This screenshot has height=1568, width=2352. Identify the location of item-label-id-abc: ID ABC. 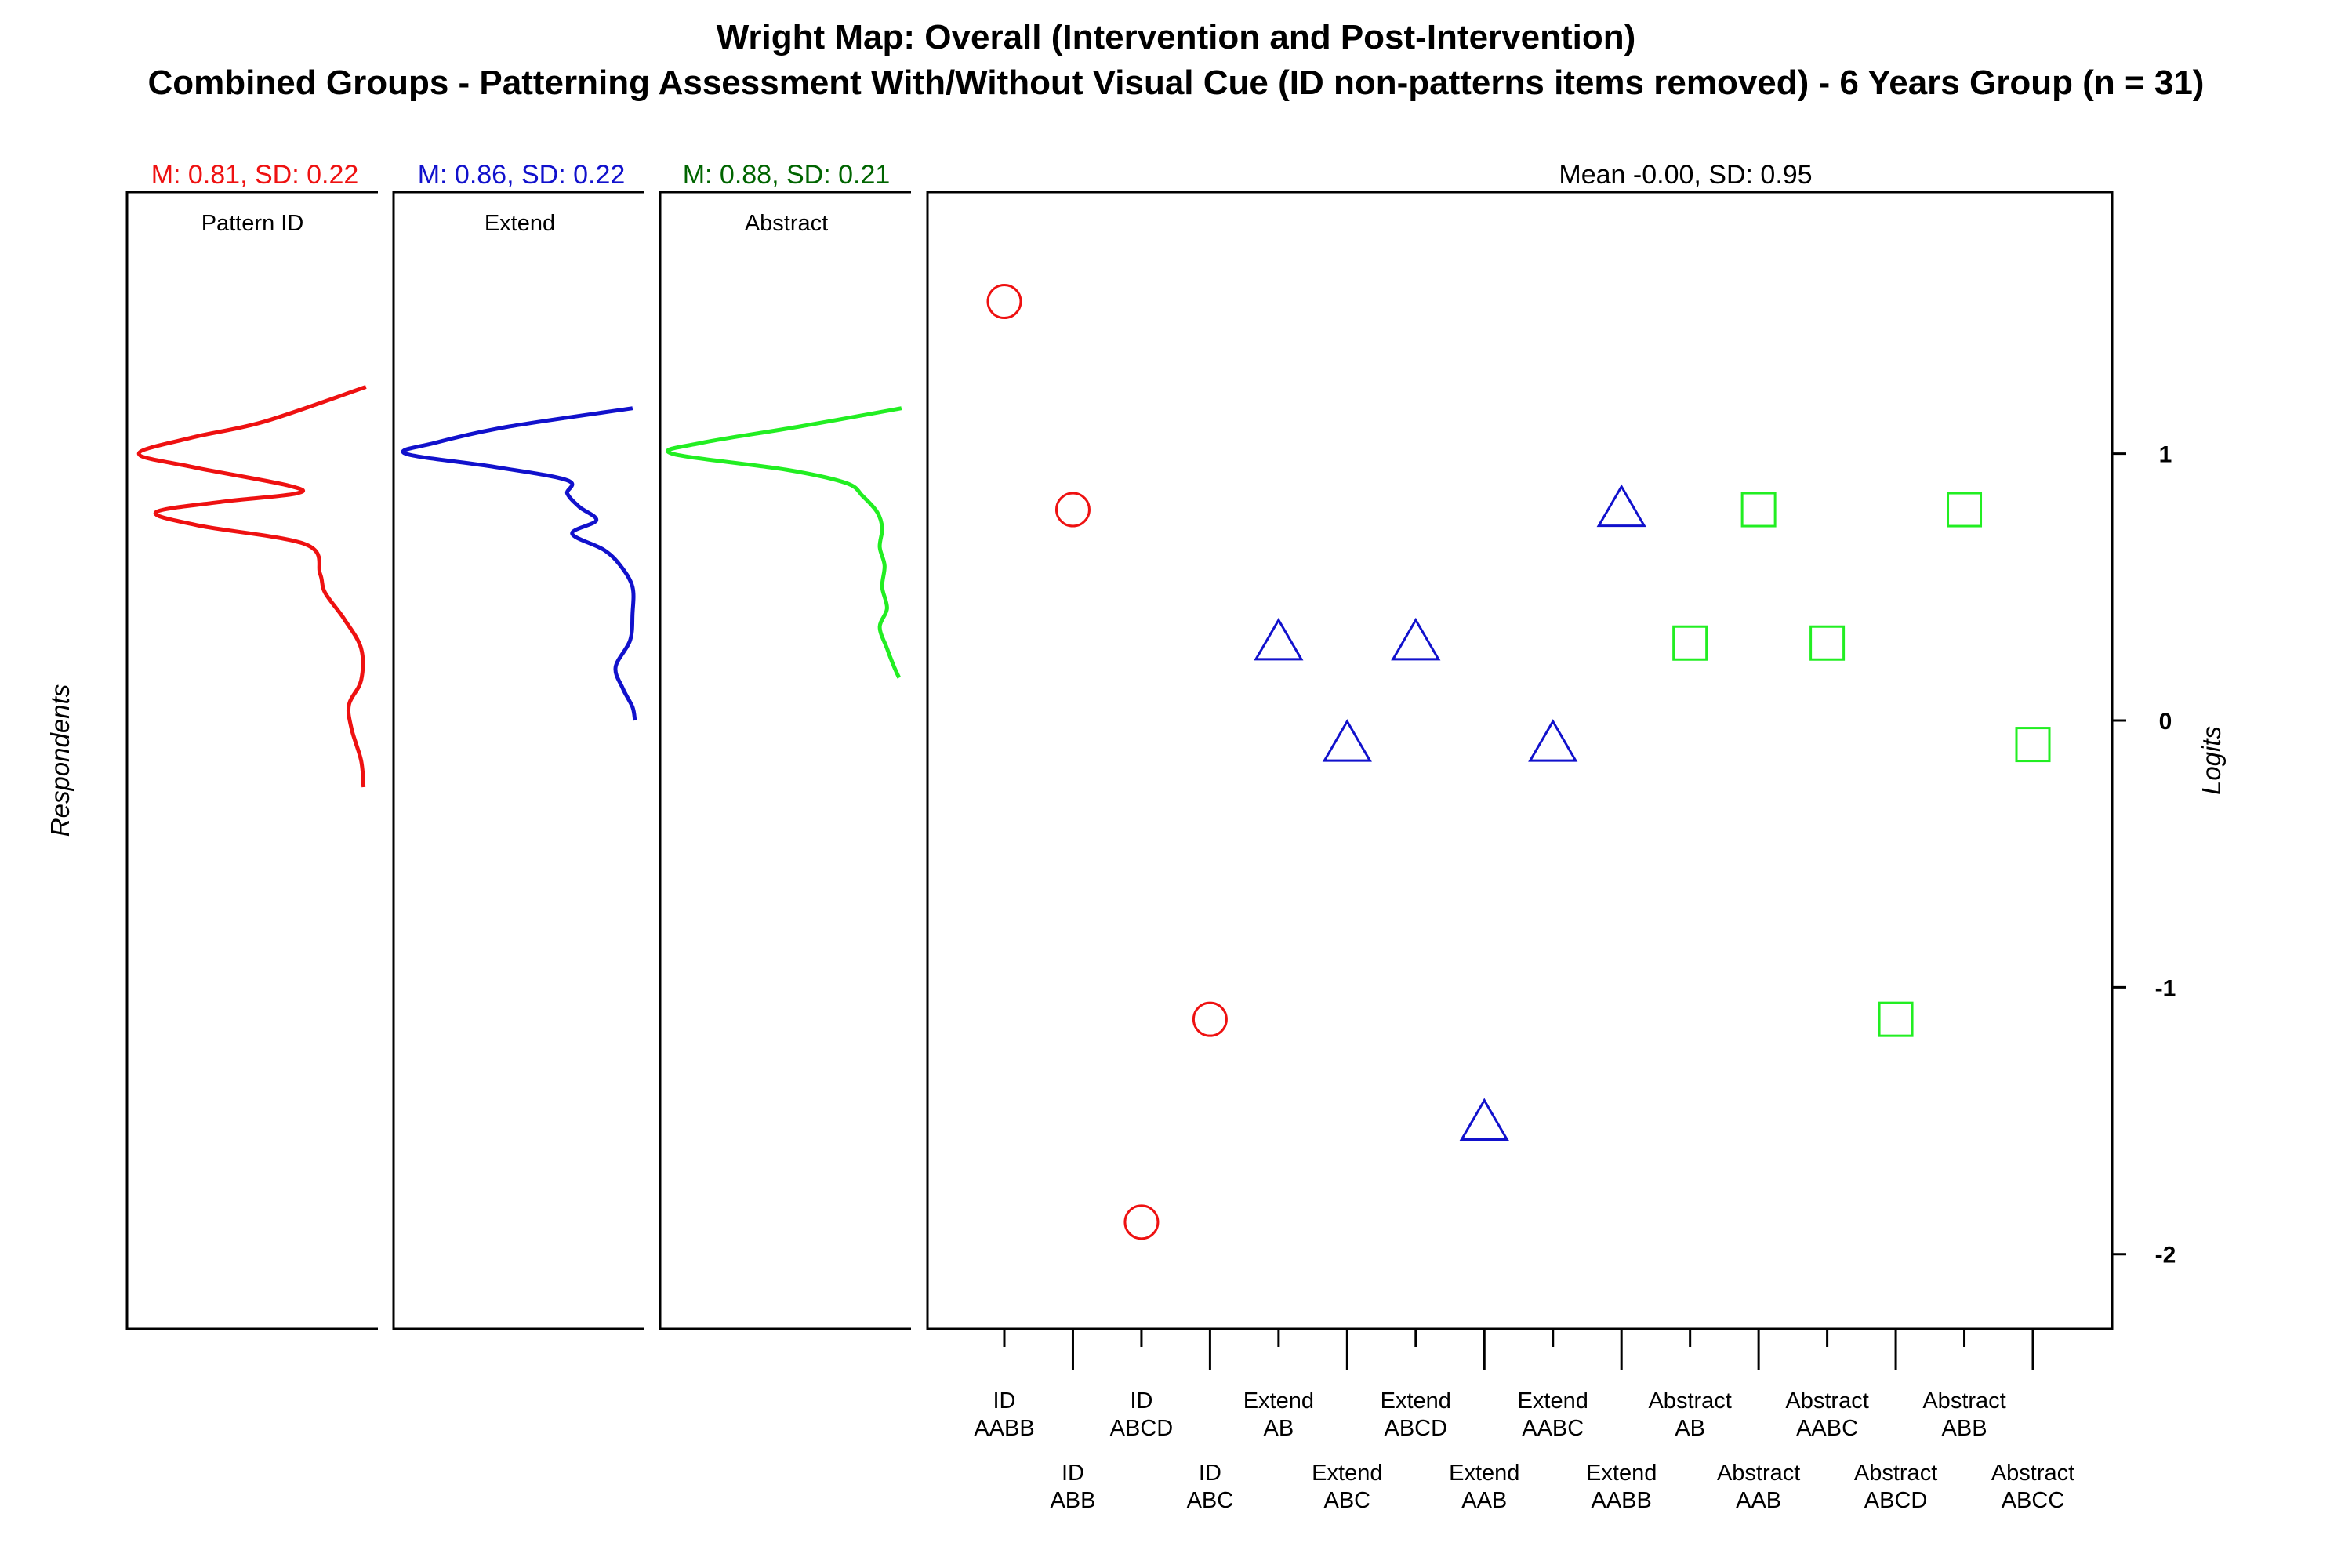
(1210, 1487).